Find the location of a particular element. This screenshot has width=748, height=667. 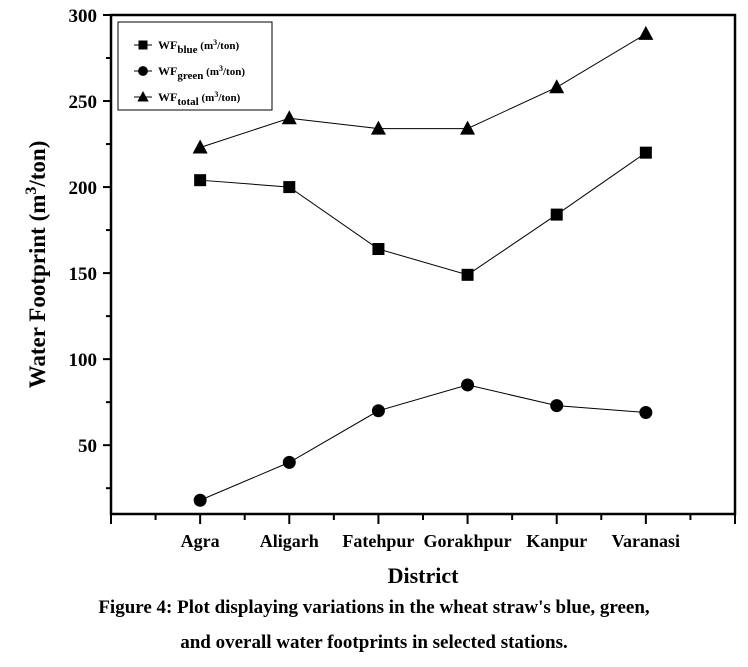

series-circle is located at coordinates (423, 442).